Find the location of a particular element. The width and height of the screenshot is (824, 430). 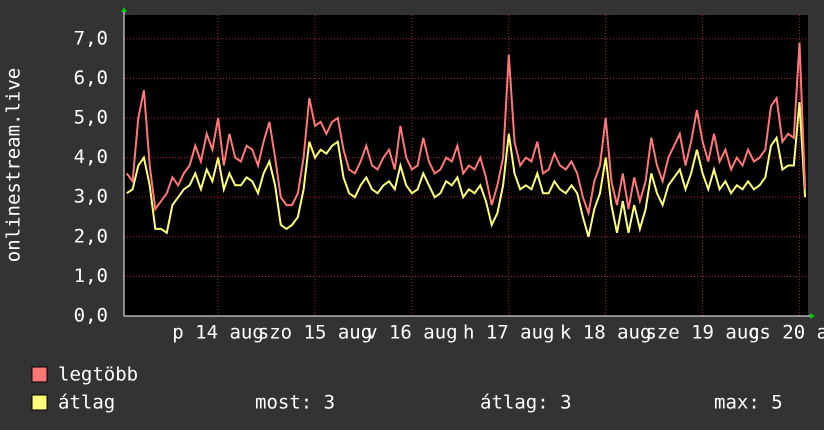

y-tick-label: 0,0 is located at coordinates (91, 316).